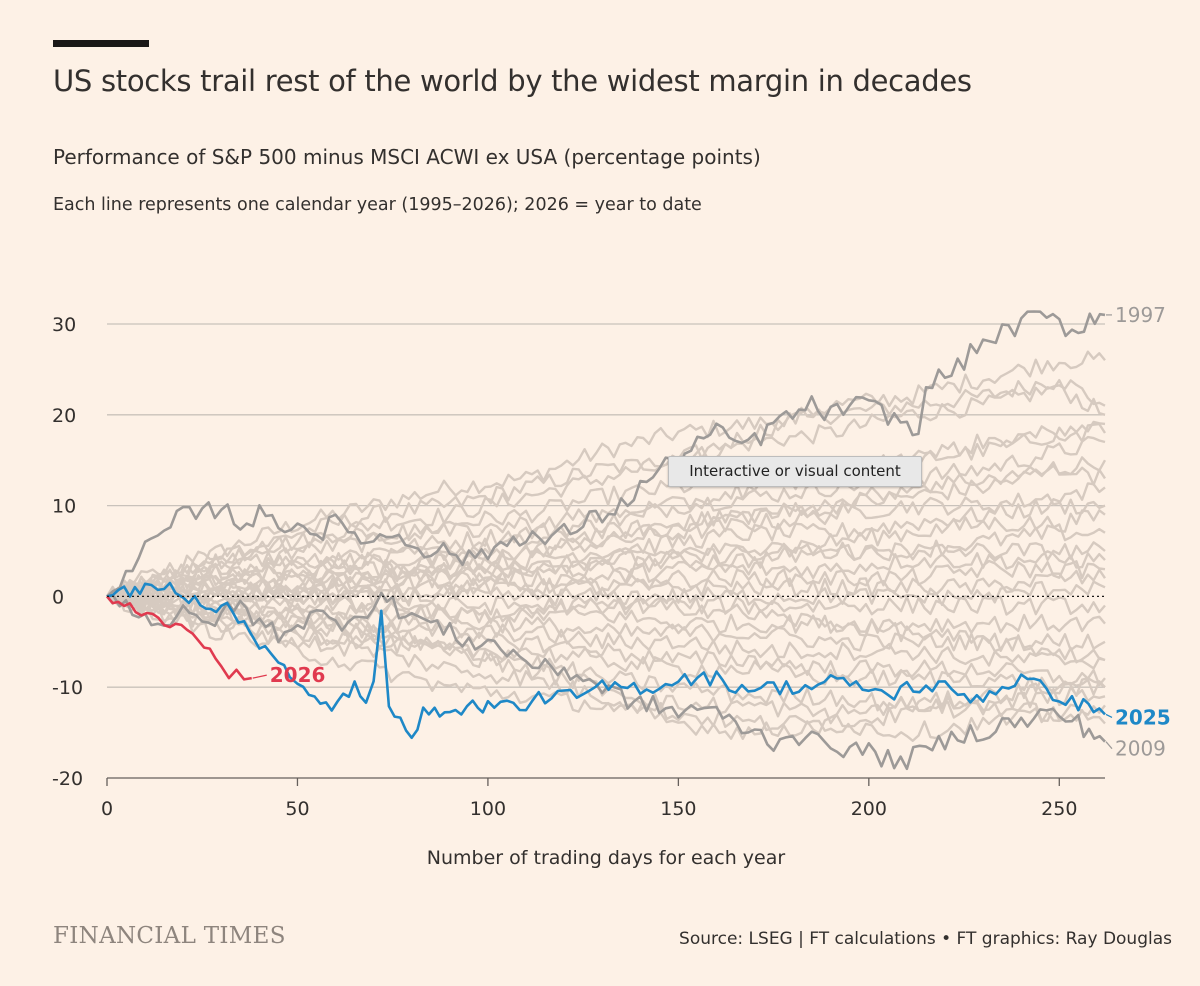  What do you see at coordinates (64, 325) in the screenshot?
I see `y-tick-label: 30` at bounding box center [64, 325].